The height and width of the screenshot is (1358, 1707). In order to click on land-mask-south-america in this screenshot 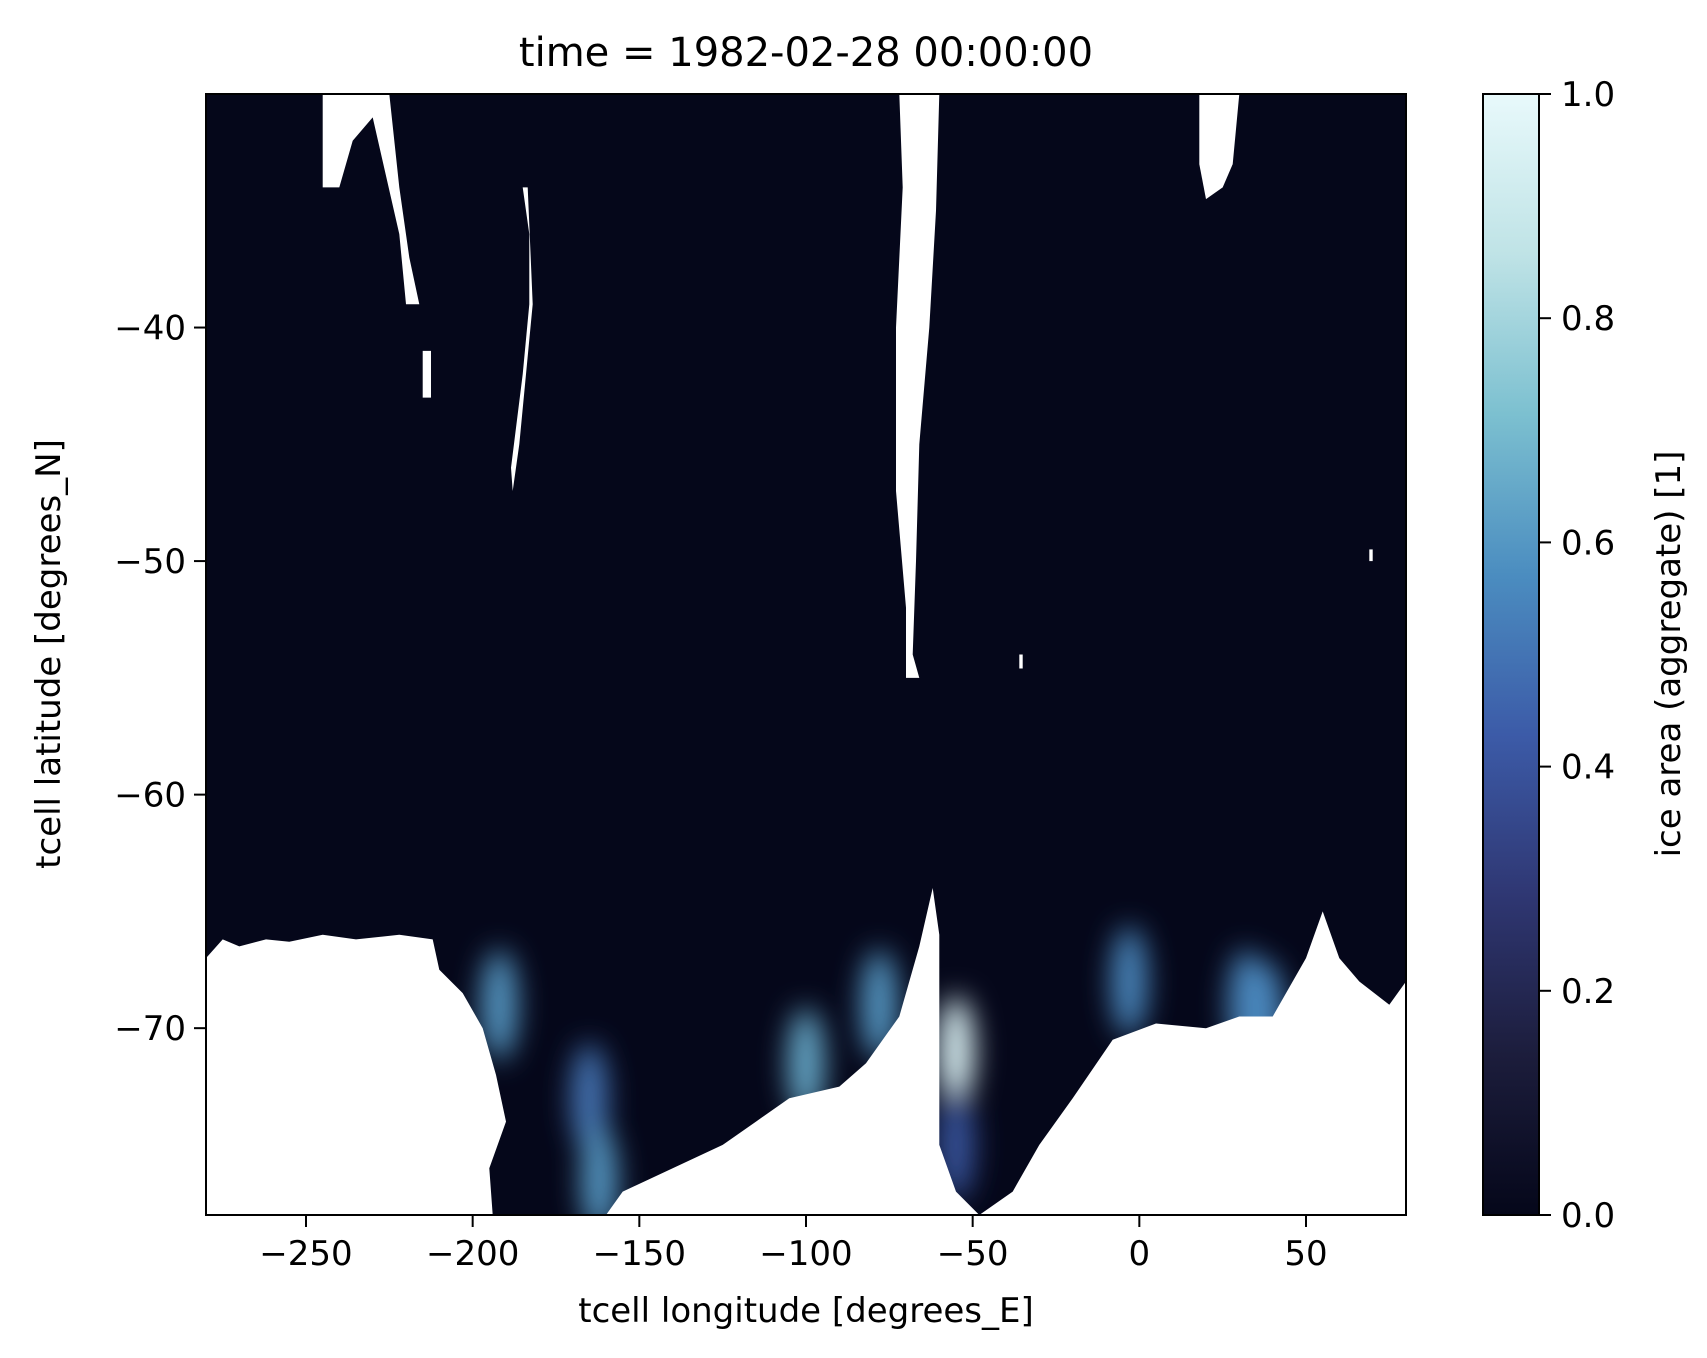, I will do `click(918, 386)`.